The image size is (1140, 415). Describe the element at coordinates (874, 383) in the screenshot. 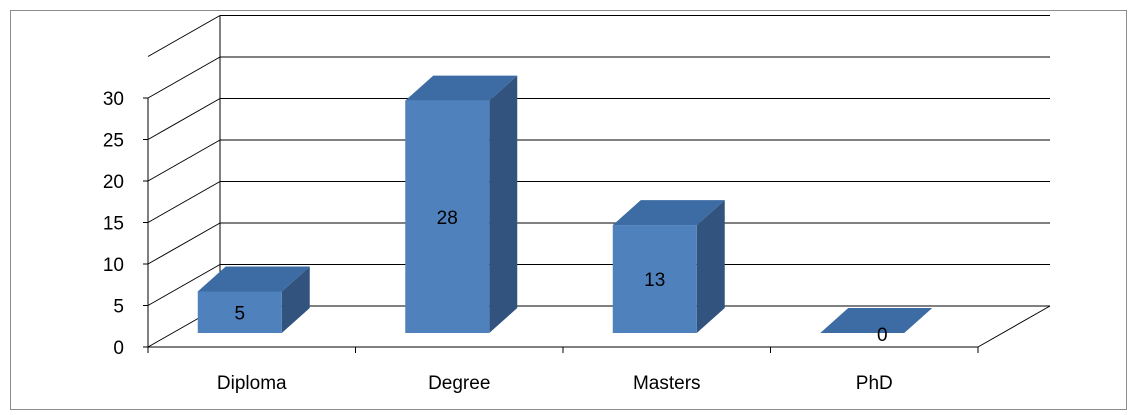

I see `x-tick-label: PhD` at that location.